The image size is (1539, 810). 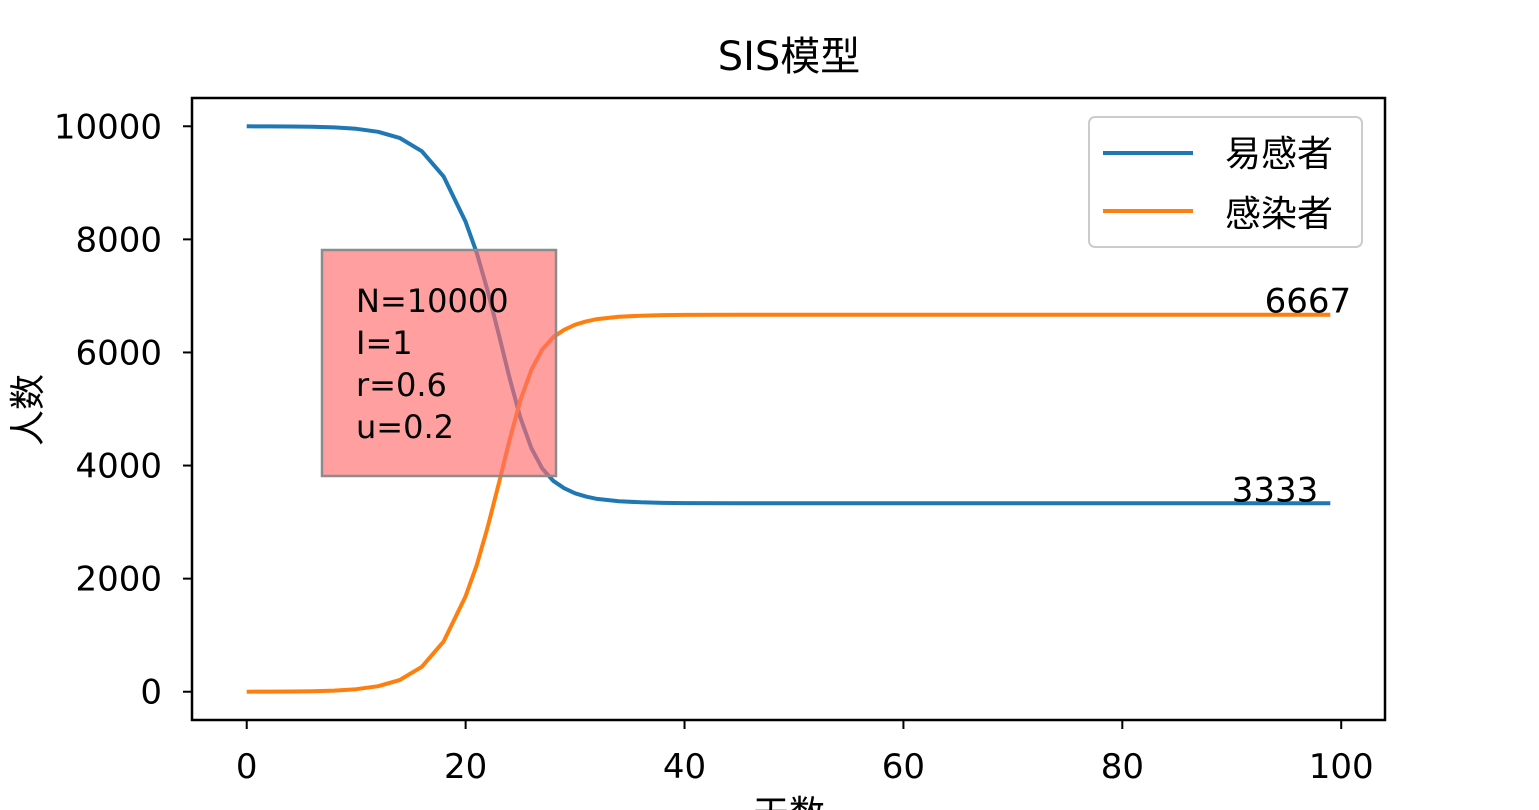 I want to click on parameter-r: r=0.6, so click(x=401, y=385).